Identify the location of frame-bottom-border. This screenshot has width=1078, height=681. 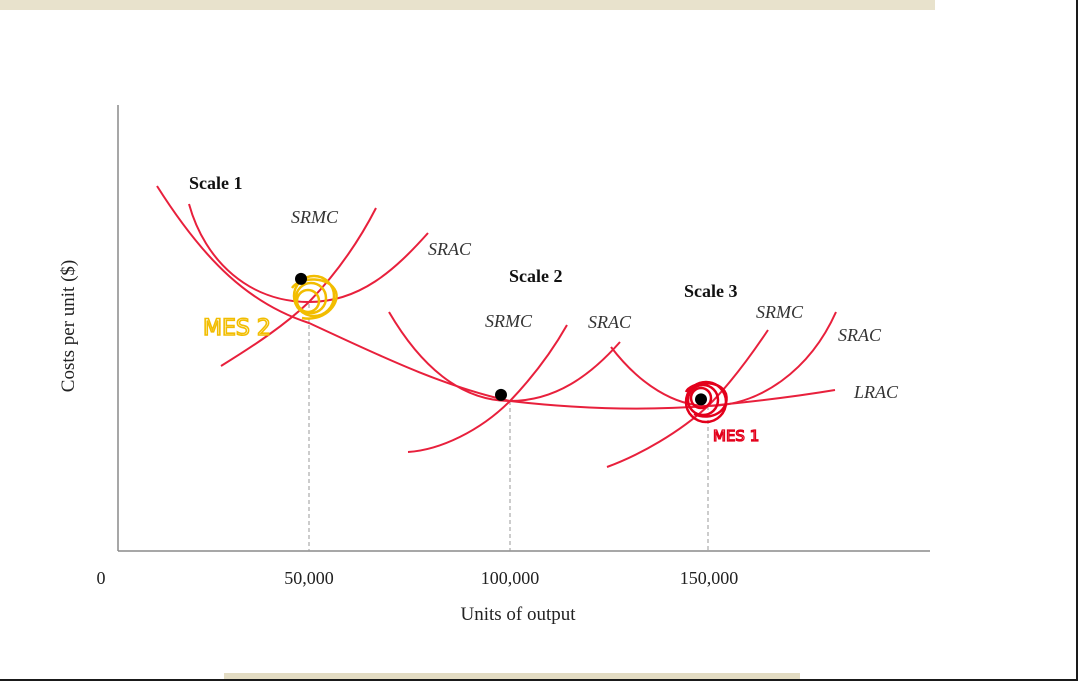
(539, 680).